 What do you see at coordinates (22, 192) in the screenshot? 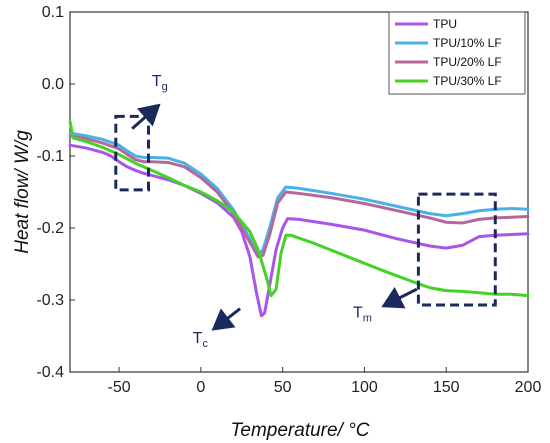
I see `y-axis-label: Heat flow/ W/g` at bounding box center [22, 192].